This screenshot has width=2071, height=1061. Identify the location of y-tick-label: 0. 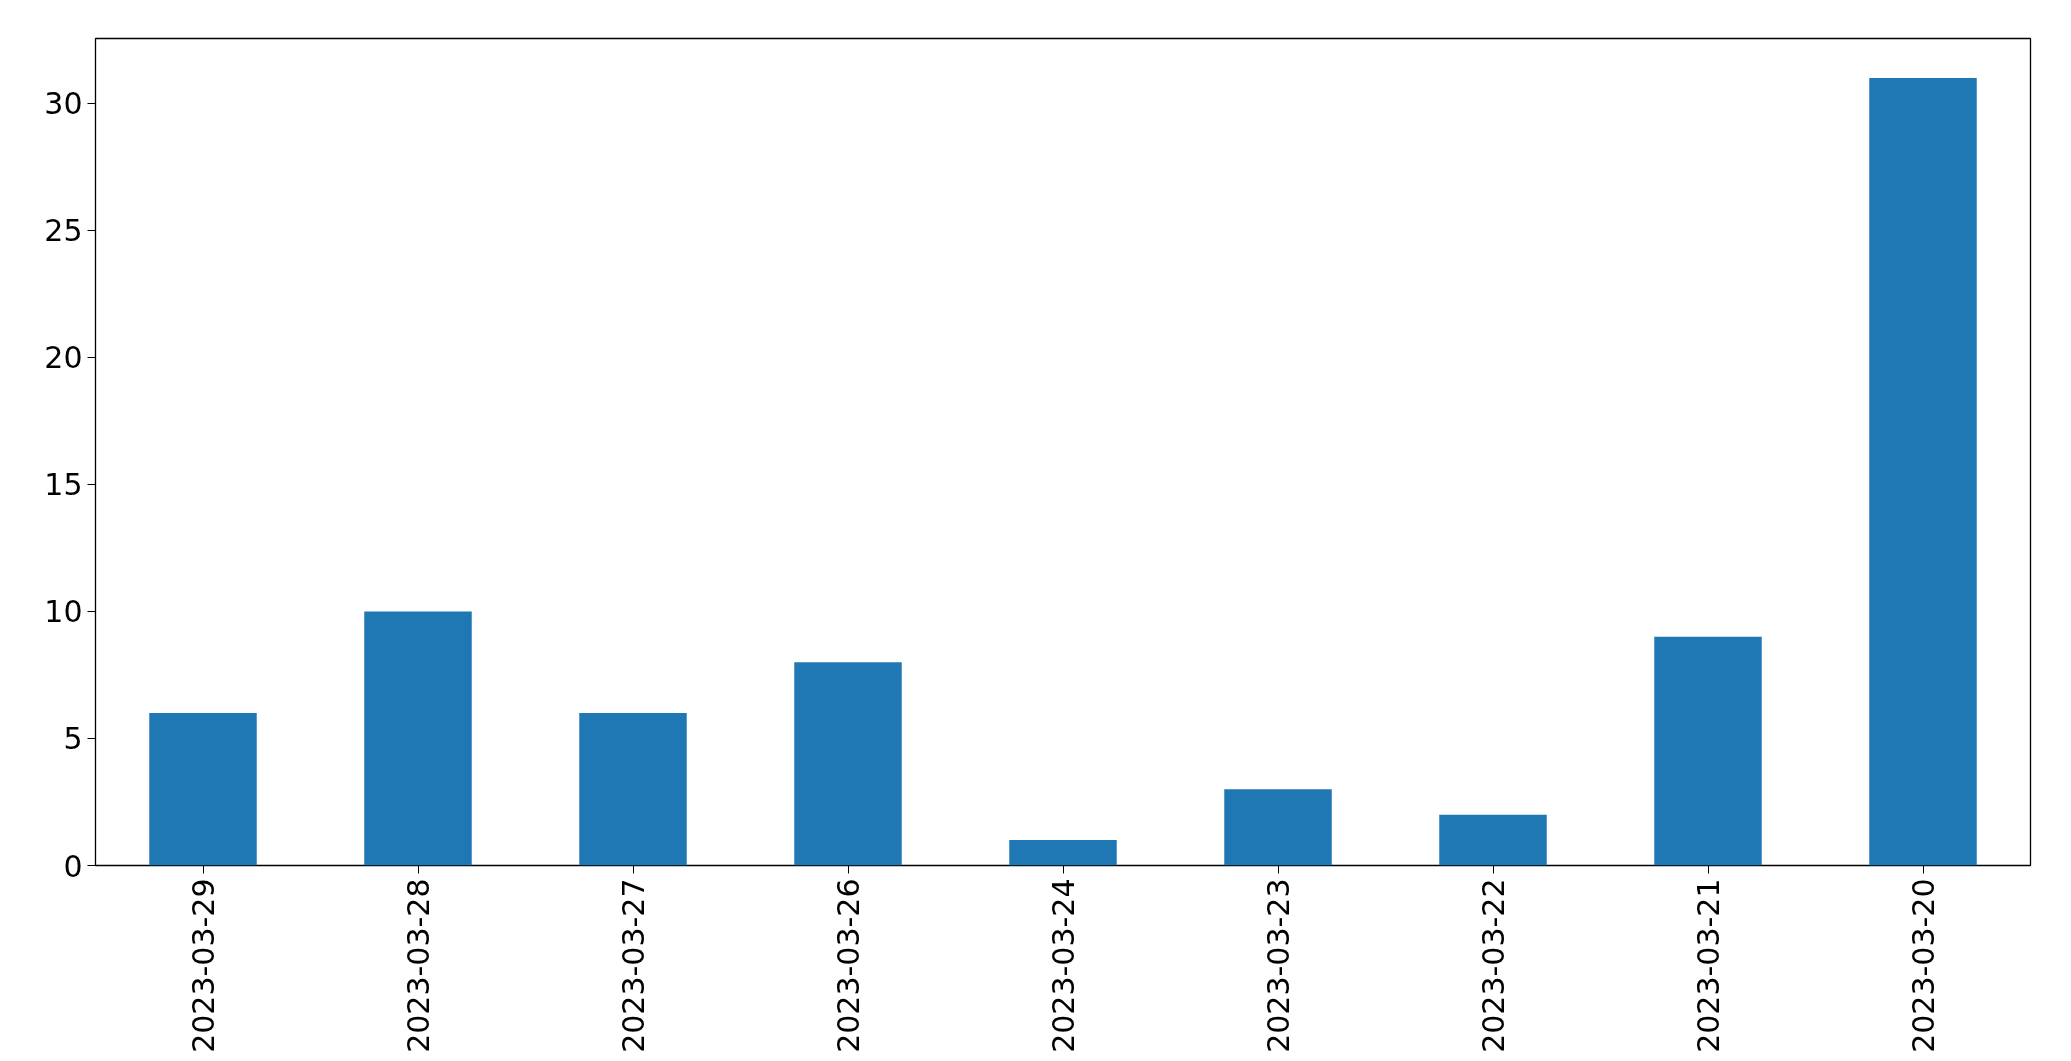
(73, 866).